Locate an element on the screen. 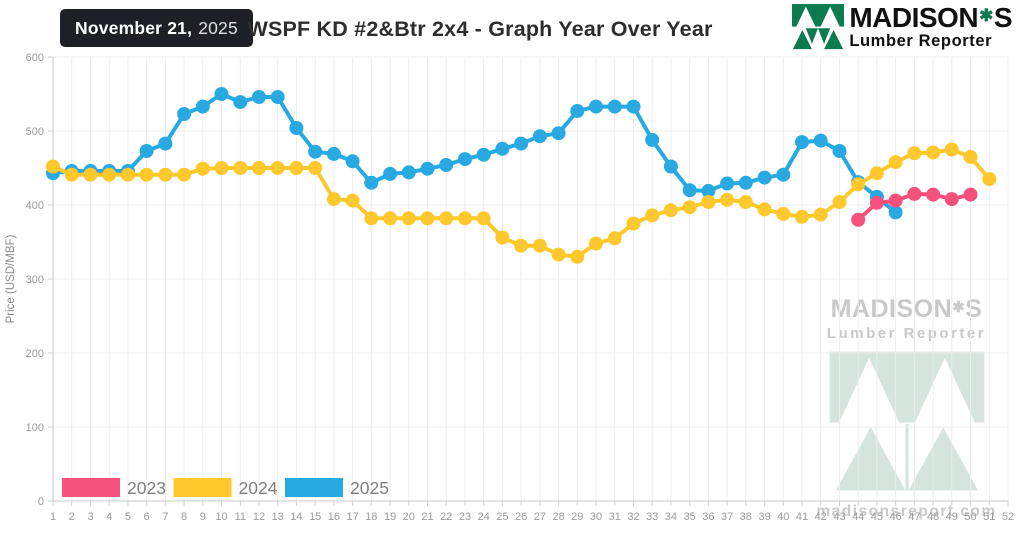 The image size is (1024, 539). svg-text: 200 is located at coordinates (35, 354).